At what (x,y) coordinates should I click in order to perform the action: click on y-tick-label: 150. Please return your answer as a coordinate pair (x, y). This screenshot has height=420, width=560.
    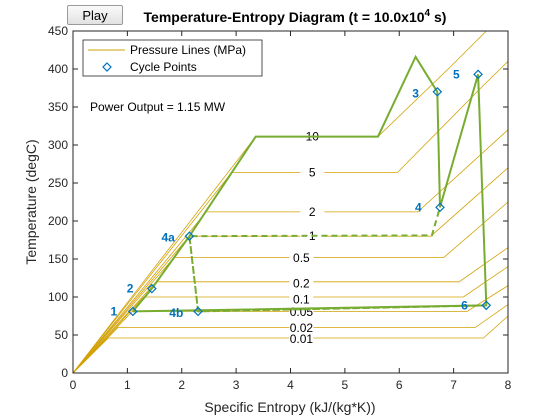
    Looking at the image, I should click on (58, 259).